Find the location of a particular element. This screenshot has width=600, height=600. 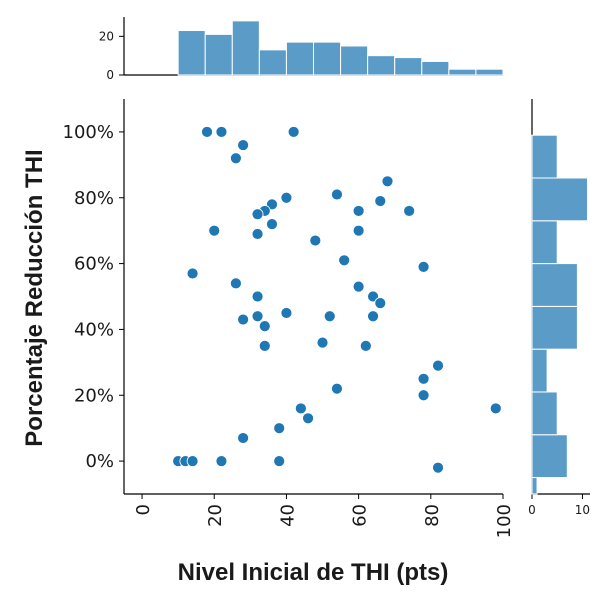

right-marginal-histogram: 0 10 is located at coordinates (559, 308).